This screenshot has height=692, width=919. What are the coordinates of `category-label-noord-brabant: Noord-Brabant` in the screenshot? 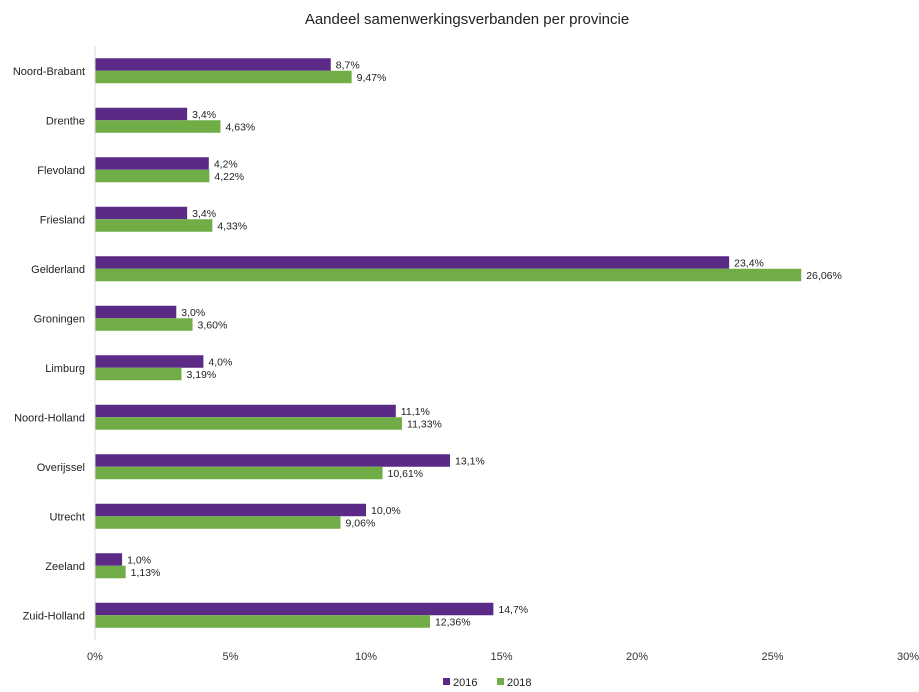 It's located at (49, 72).